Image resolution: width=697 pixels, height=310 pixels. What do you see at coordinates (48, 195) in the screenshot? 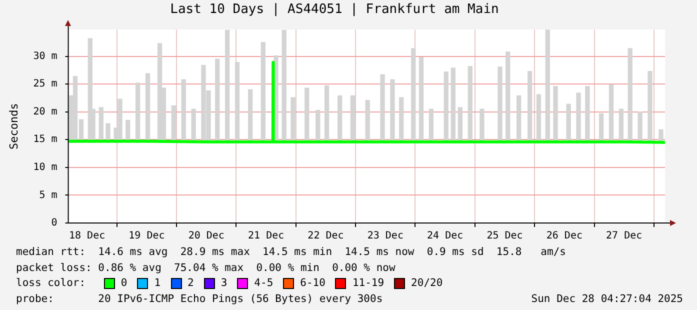
I see `y-tick-label: 5 m` at bounding box center [48, 195].